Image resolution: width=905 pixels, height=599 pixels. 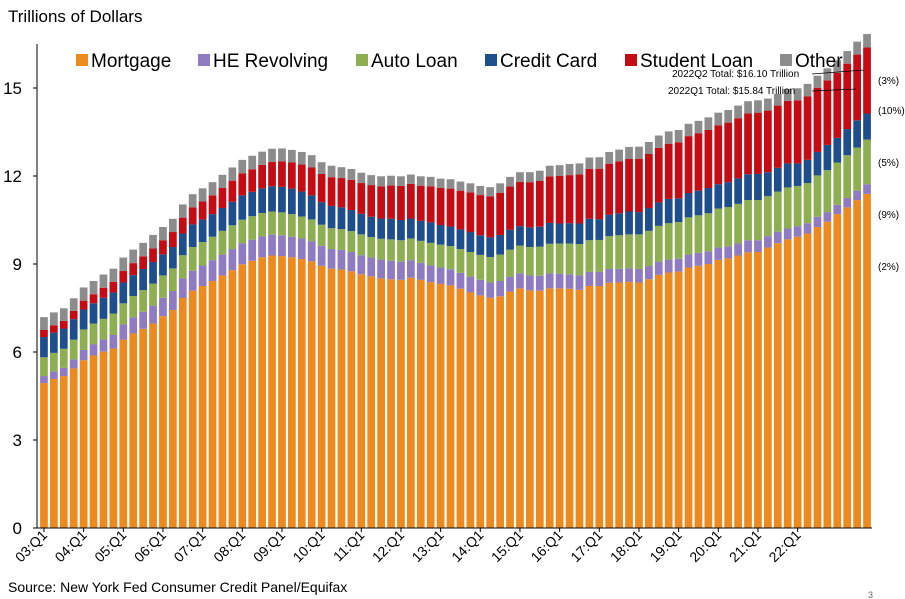 What do you see at coordinates (696, 61) in the screenshot?
I see `legend-label: Student Loan` at bounding box center [696, 61].